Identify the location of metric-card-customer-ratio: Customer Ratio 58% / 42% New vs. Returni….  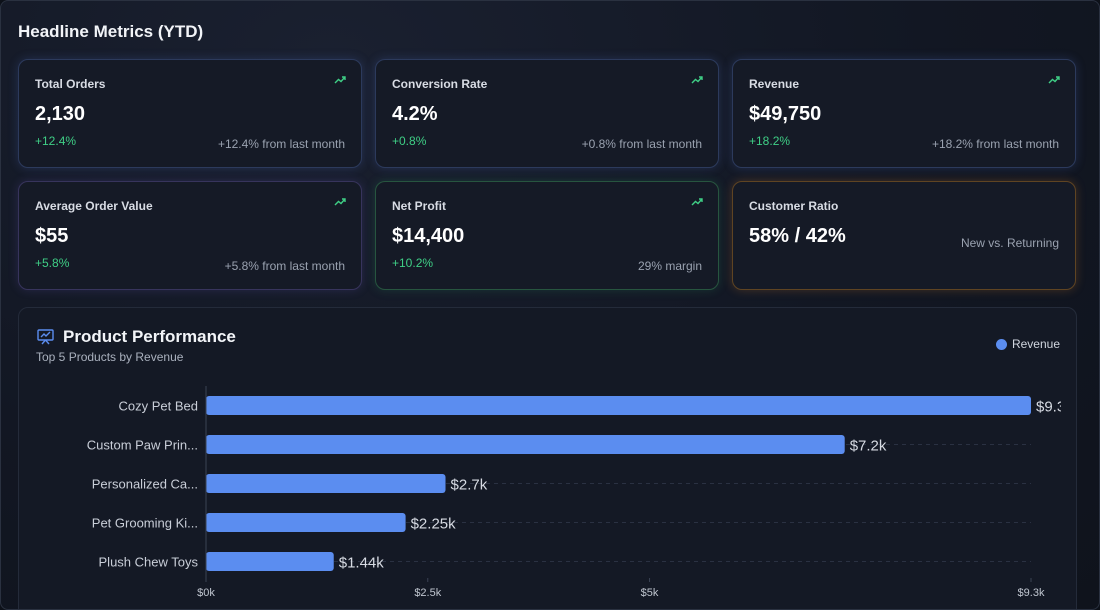
(904, 235).